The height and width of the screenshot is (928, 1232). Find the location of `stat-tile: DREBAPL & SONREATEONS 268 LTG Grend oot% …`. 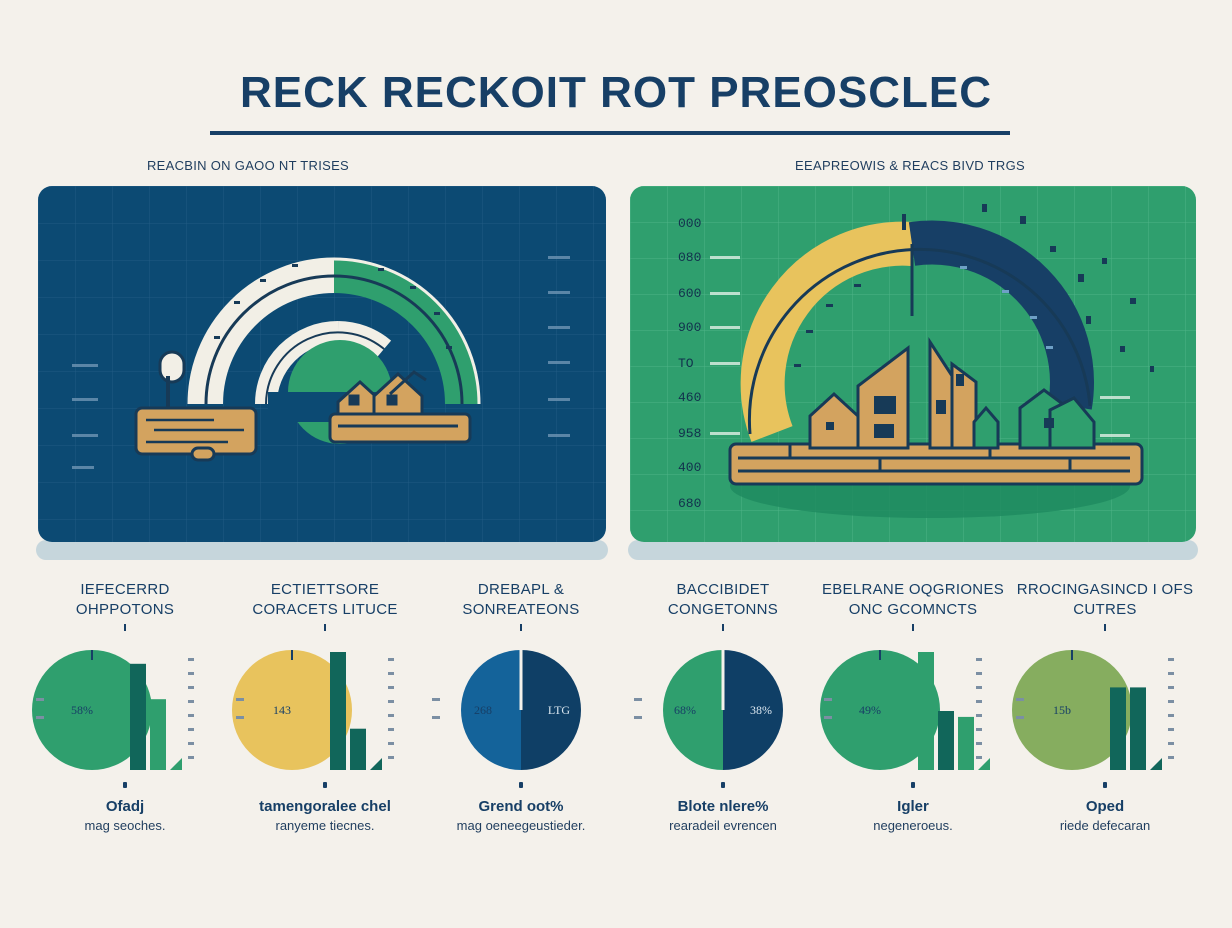

stat-tile: DREBAPL & SONREATEONS 268 LTG Grend oot% … is located at coordinates (521, 710).